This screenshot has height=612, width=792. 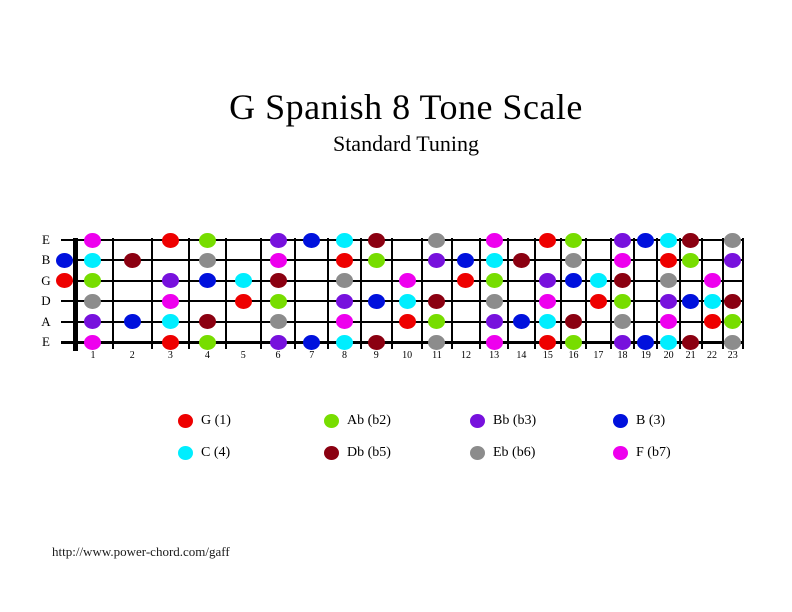 What do you see at coordinates (204, 453) in the screenshot?
I see `legend-item-C: C (4)` at bounding box center [204, 453].